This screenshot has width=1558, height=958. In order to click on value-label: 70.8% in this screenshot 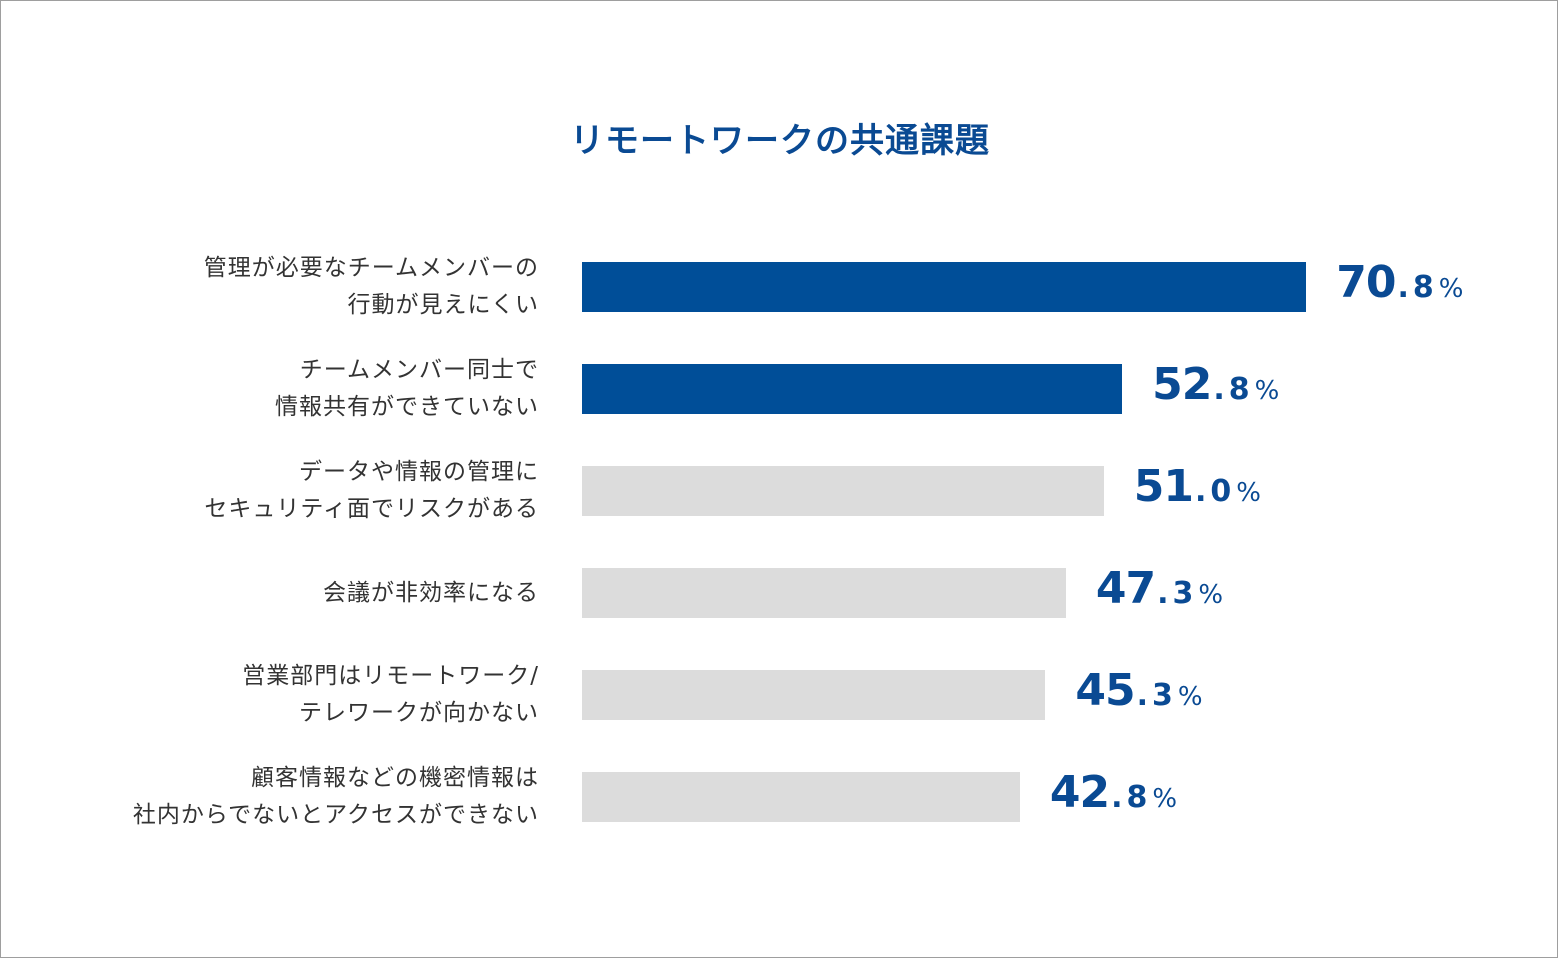, I will do `click(1399, 282)`.